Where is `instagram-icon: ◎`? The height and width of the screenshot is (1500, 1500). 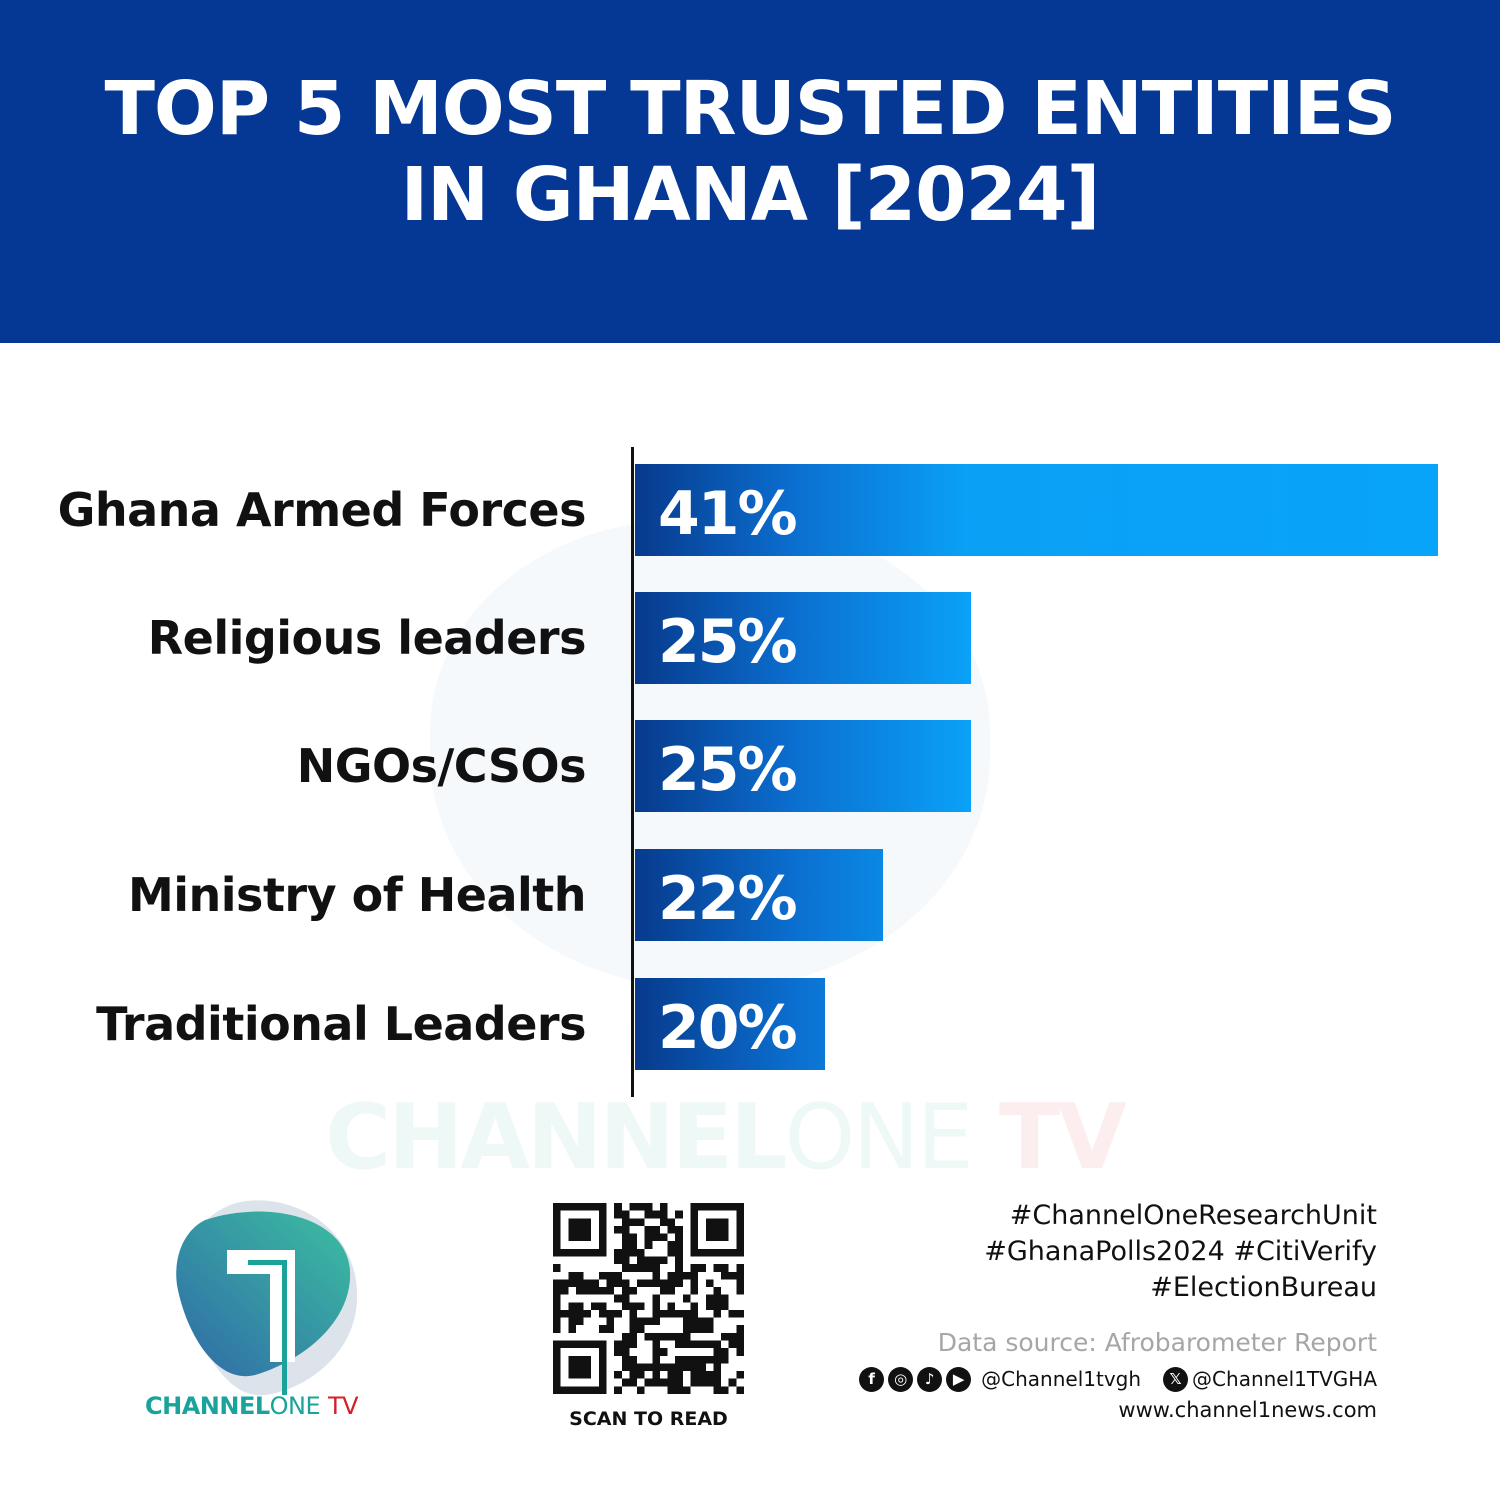 instagram-icon: ◎ is located at coordinates (901, 1379).